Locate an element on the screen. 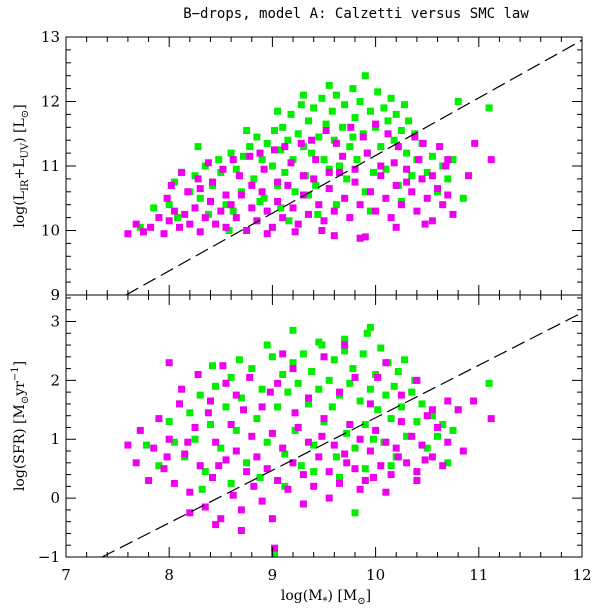 This screenshot has height=610, width=600. top-y-tick-label: 9 is located at coordinates (55, 295).